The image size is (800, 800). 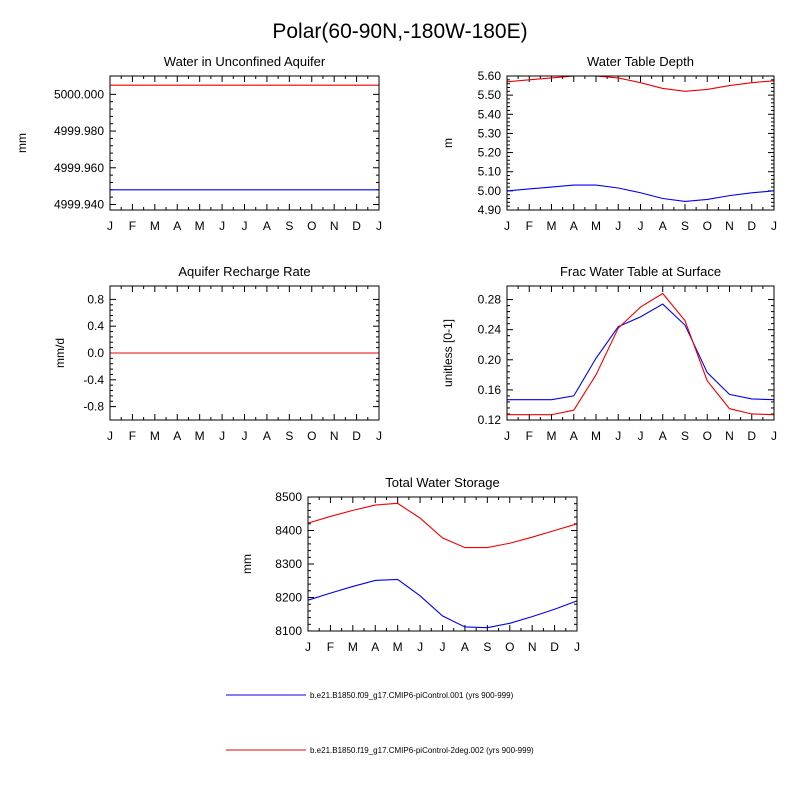 I want to click on y-tick-label: 5.20, so click(x=490, y=153).